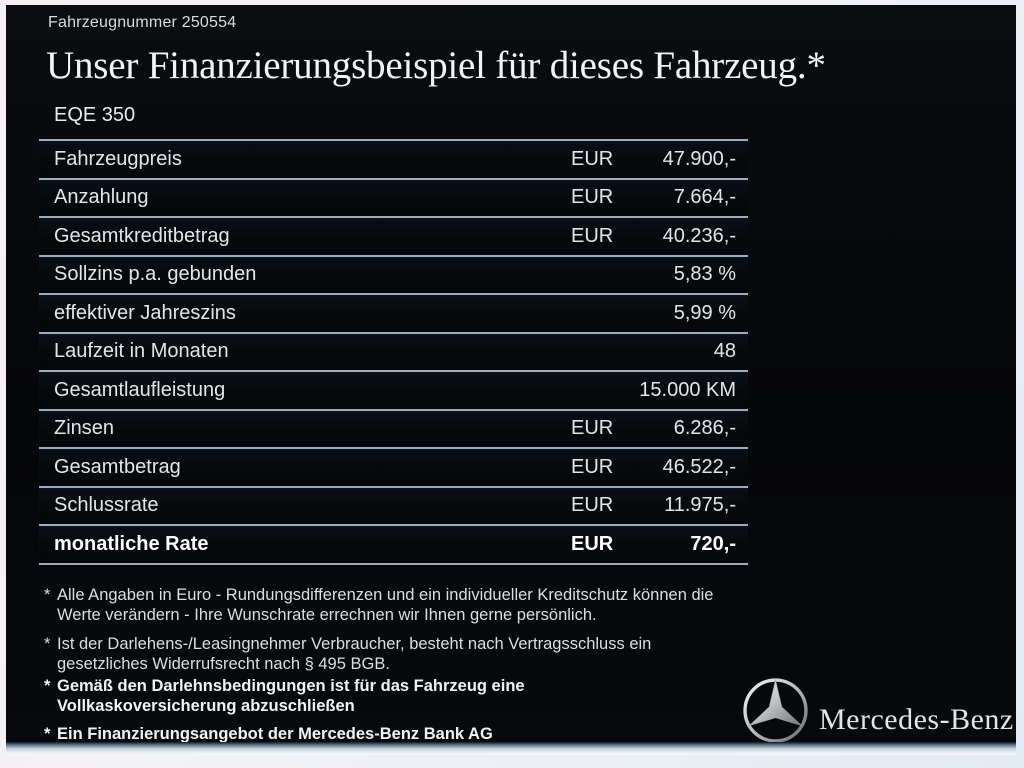  I want to click on table-row: Sollzins p.a. gebunden 5,83 %, so click(393, 273).